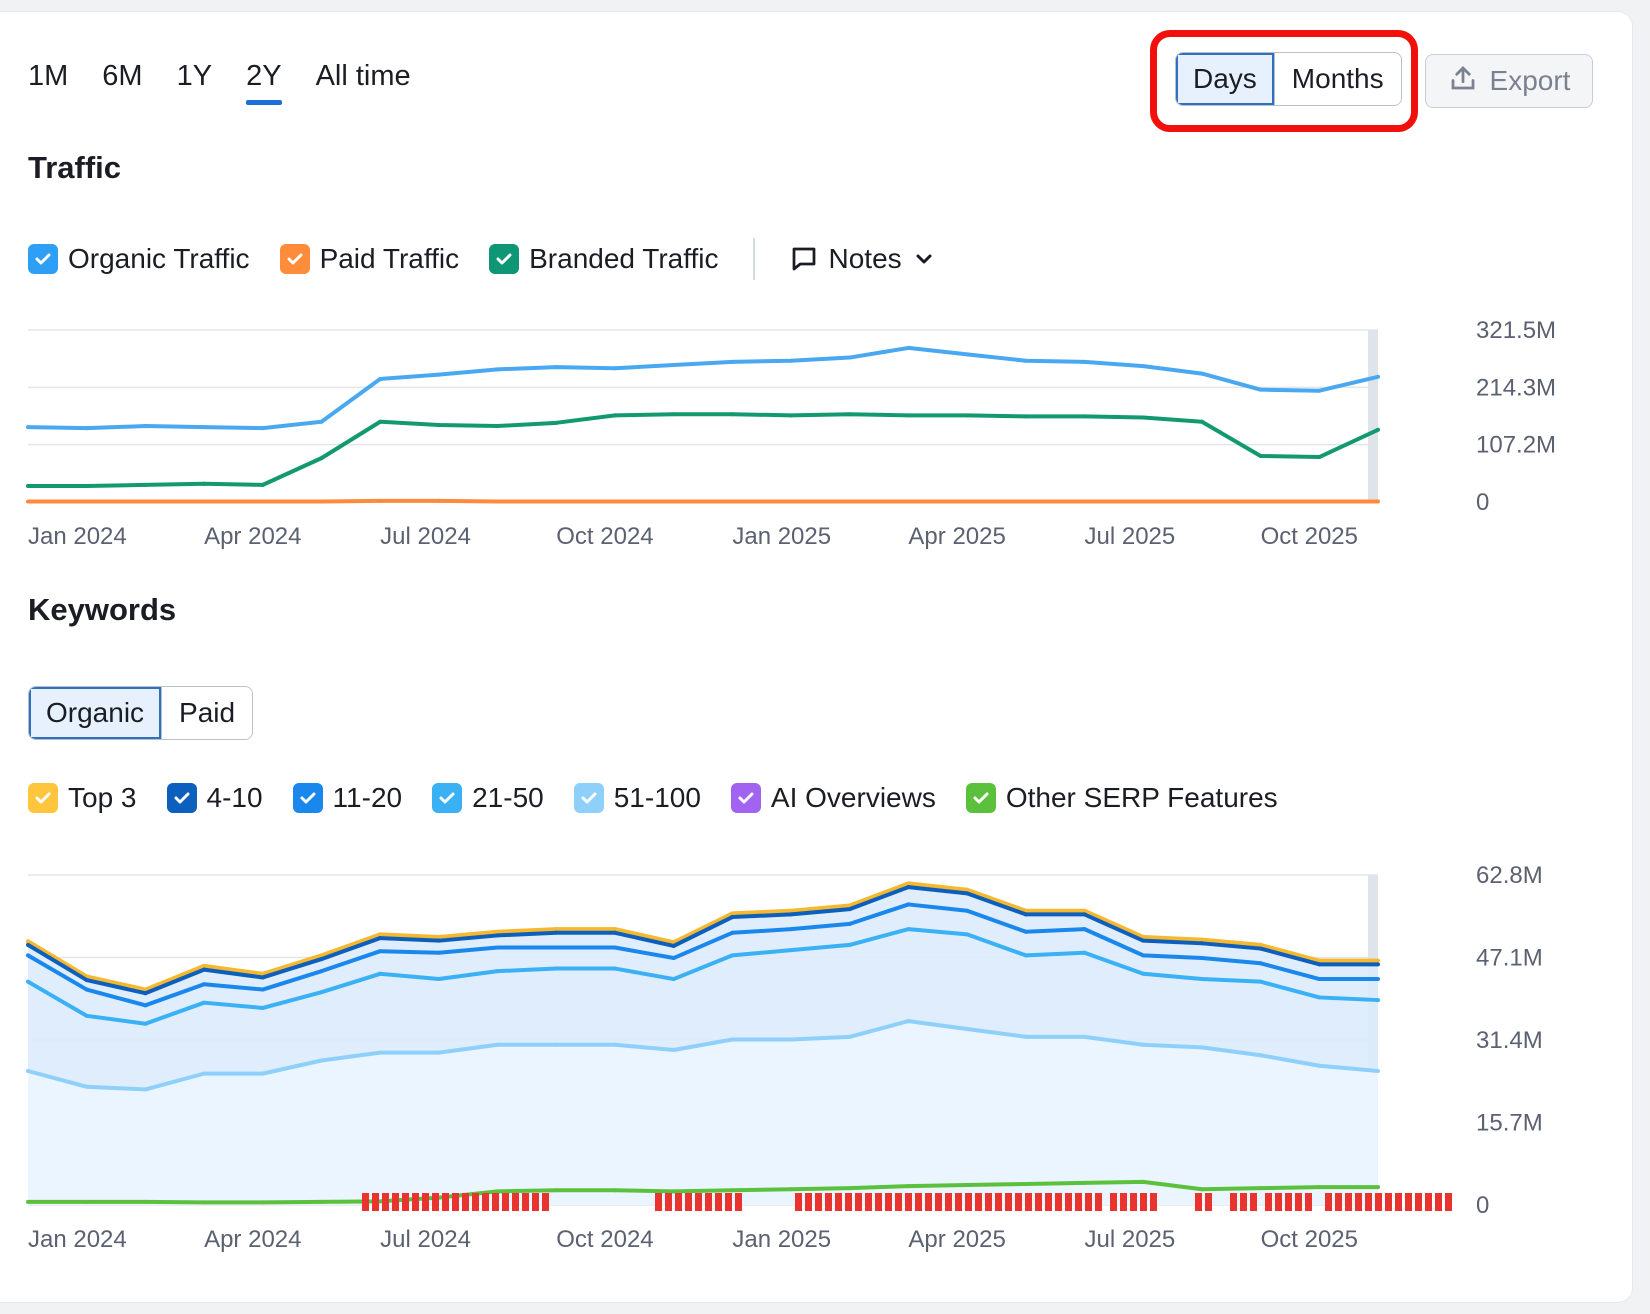 The height and width of the screenshot is (1314, 1650). Describe the element at coordinates (1337, 79) in the screenshot. I see `months-button: Months` at that location.